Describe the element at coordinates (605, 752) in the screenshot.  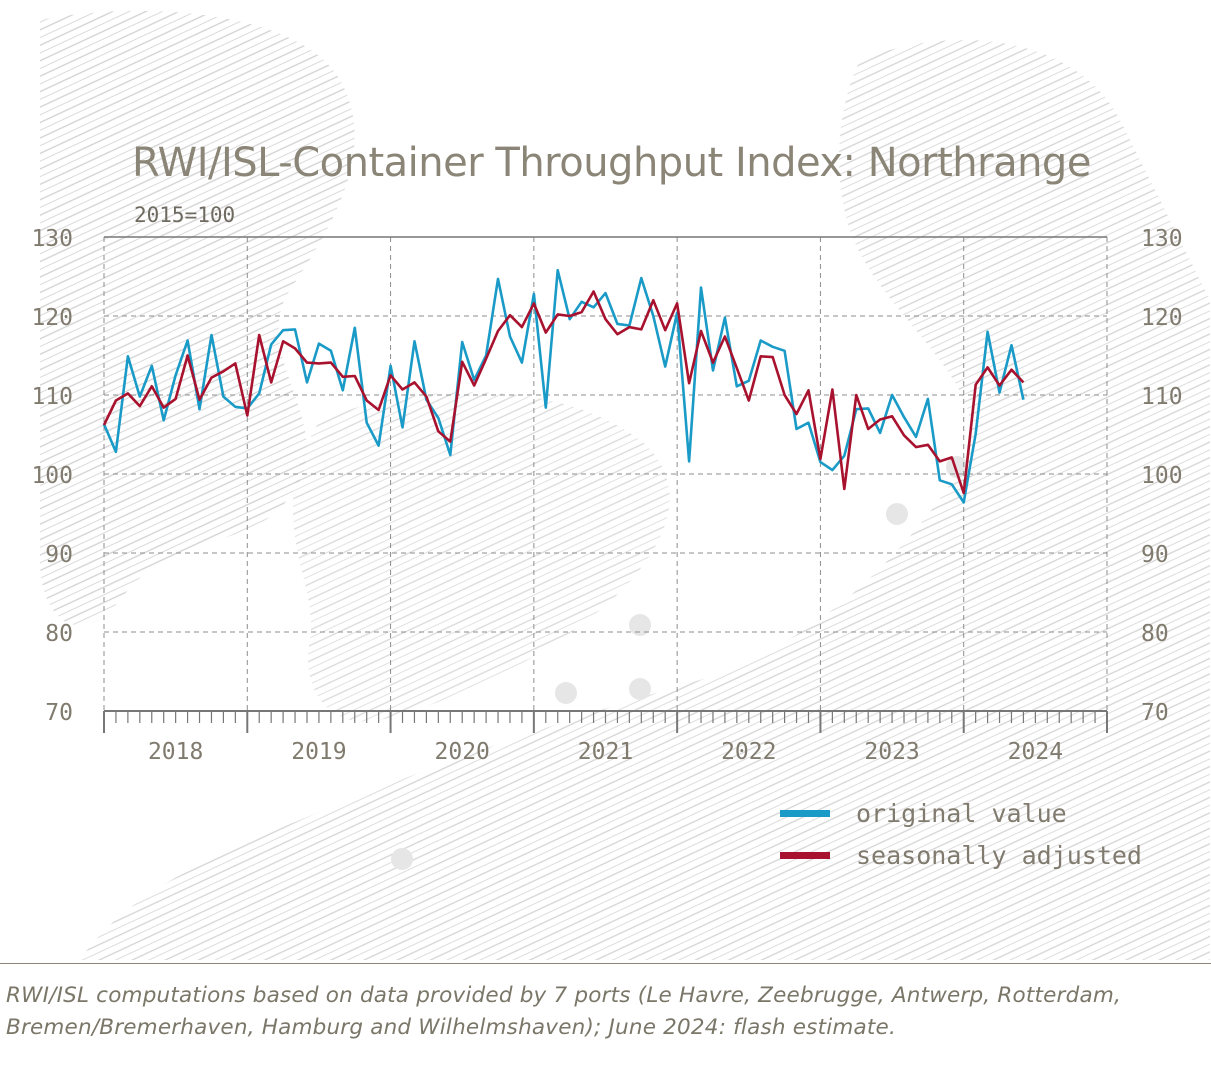
I see `x-tick-label: 2021` at that location.